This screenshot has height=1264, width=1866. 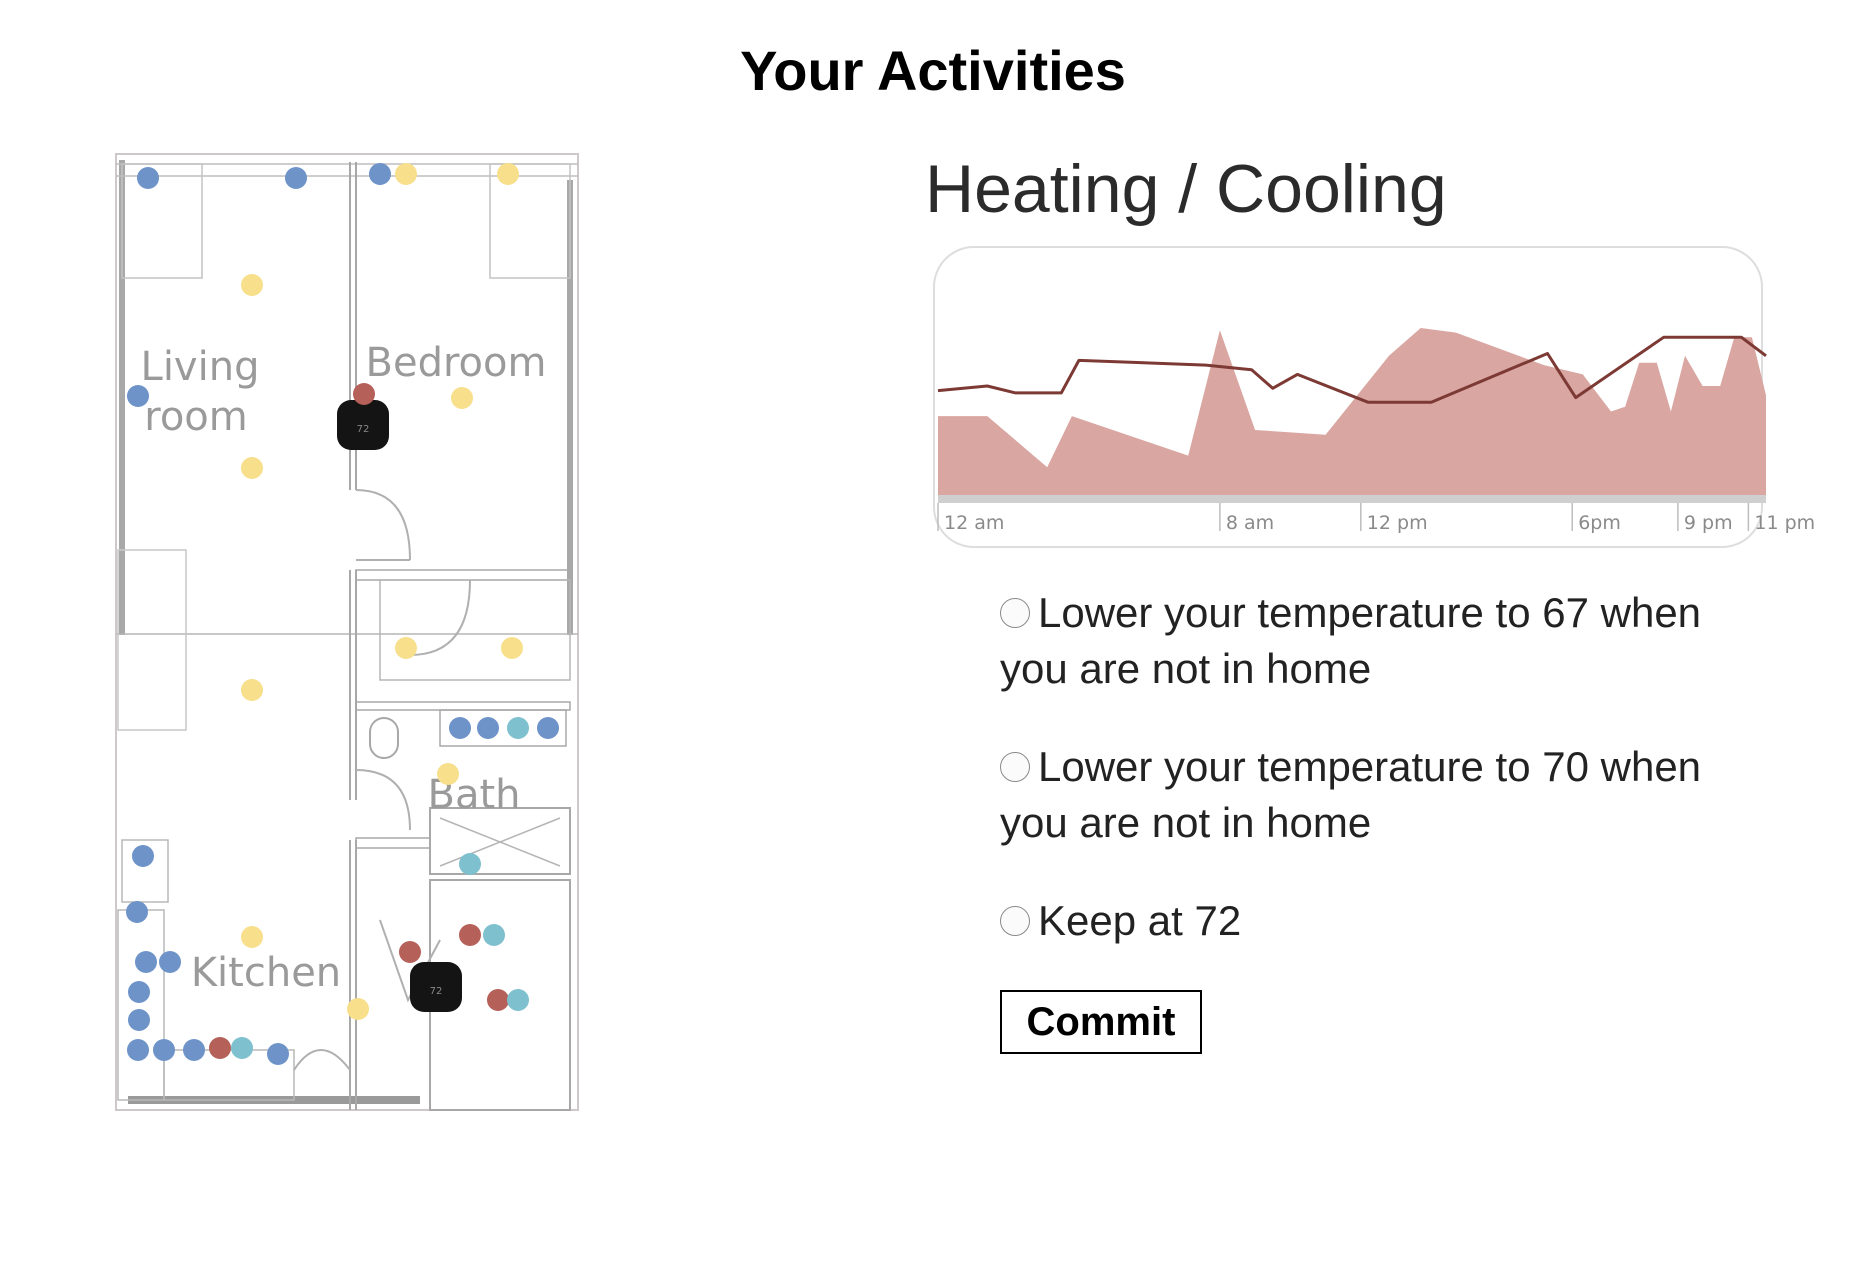 What do you see at coordinates (1186, 189) in the screenshot?
I see `heating-cooling-title: Heating / Cooling` at bounding box center [1186, 189].